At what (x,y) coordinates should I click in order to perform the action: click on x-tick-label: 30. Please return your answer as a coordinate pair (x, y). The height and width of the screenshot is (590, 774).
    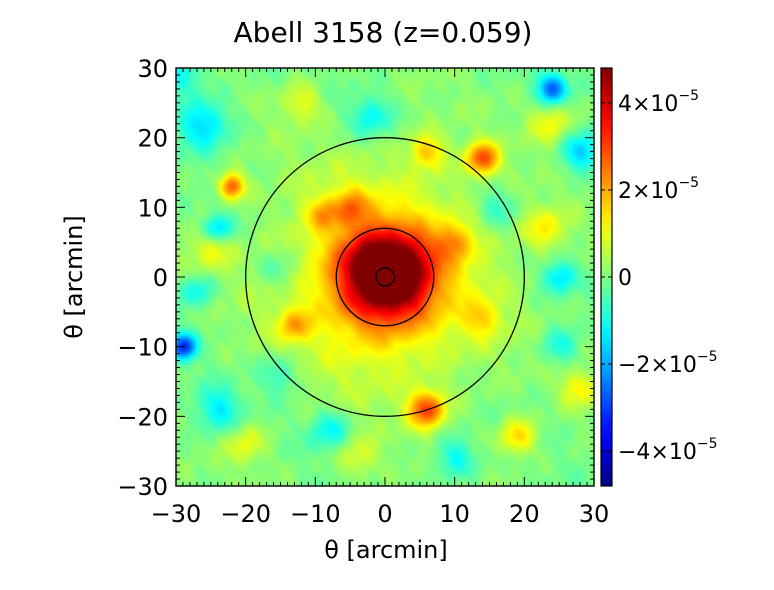
    Looking at the image, I should click on (594, 514).